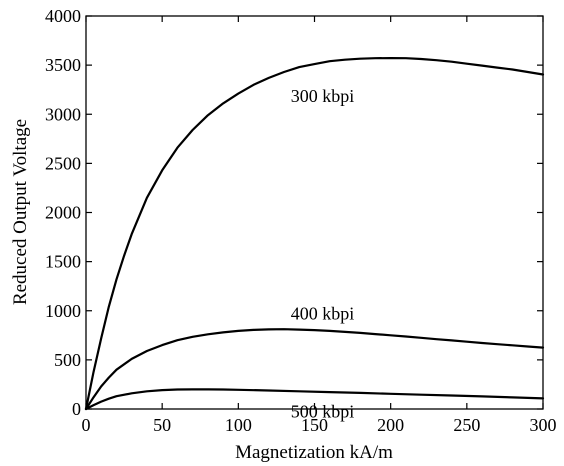  I want to click on y-tick-label: 2000, so click(63, 213).